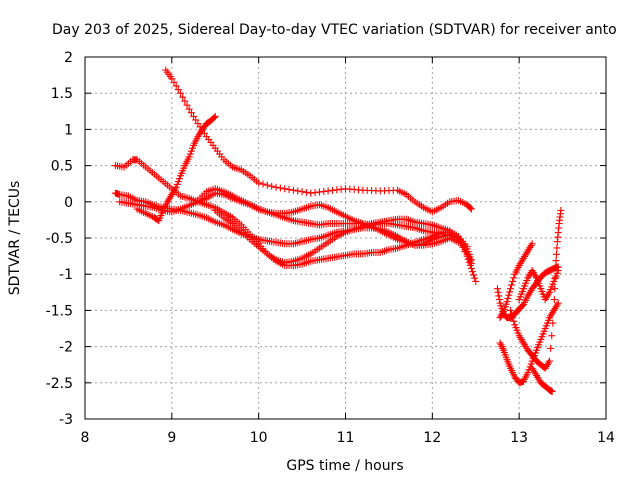  Describe the element at coordinates (68, 203) in the screenshot. I see `y-tick-label: 0` at that location.